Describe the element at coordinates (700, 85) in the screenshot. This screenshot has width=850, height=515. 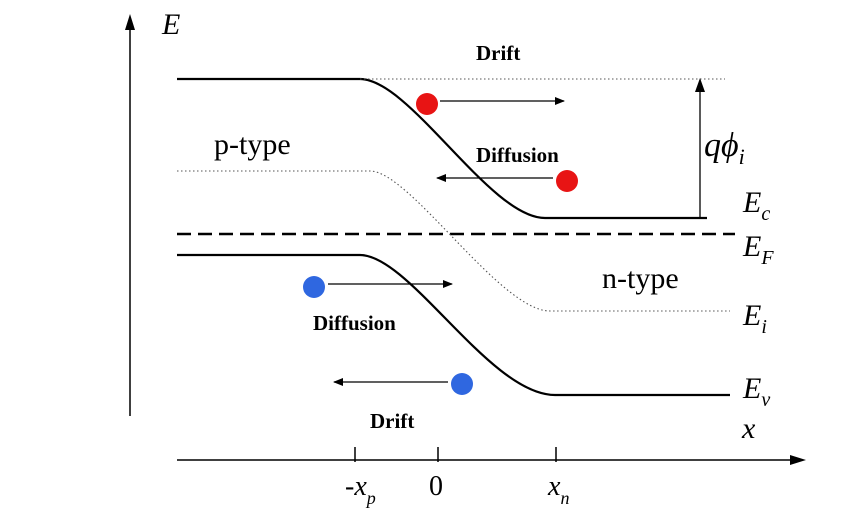
I see `barrier-height-arrowhead` at that location.